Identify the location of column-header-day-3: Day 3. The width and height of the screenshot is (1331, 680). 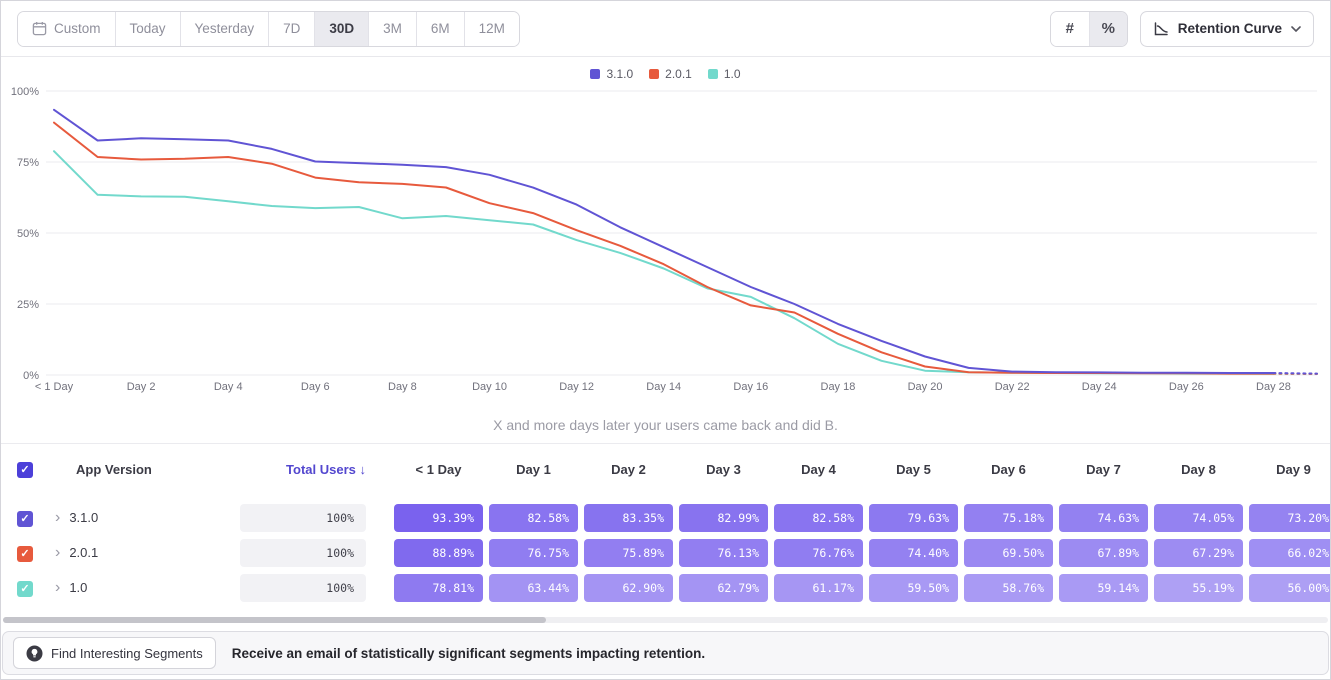
(723, 469).